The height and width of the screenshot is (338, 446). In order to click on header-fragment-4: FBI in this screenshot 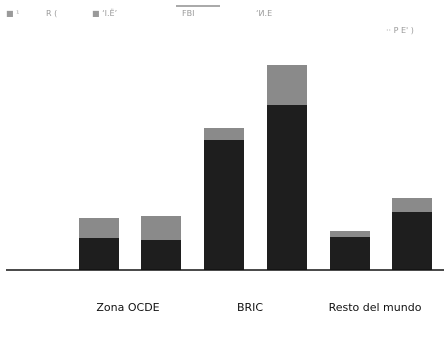, I will do `click(188, 13)`.